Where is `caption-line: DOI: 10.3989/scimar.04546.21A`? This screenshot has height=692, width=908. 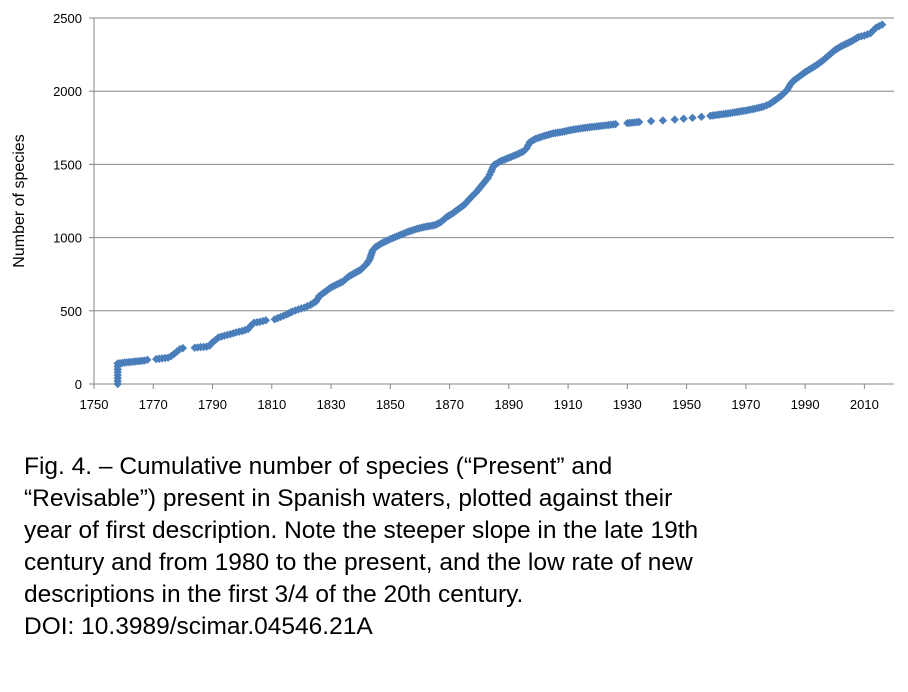 caption-line: DOI: 10.3989/scimar.04546.21A is located at coordinates (198, 626).